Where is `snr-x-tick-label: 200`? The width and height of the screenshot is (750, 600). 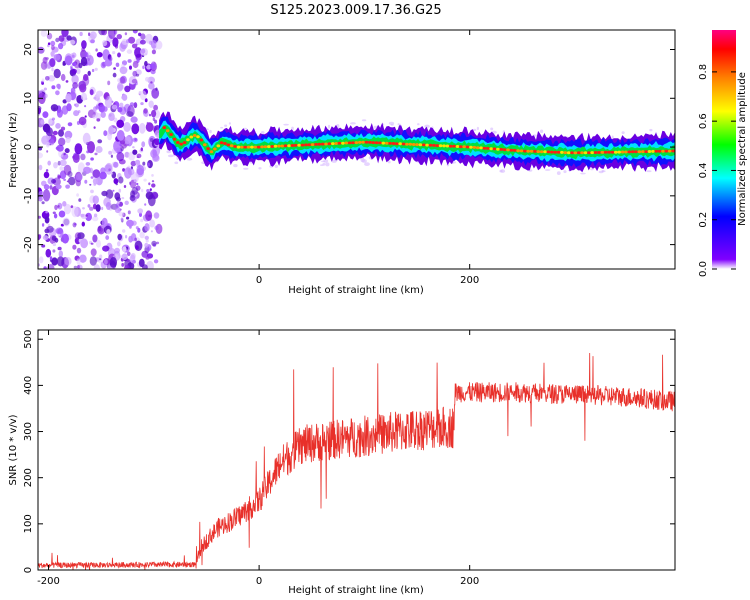 snr-x-tick-label: 200 is located at coordinates (469, 581).